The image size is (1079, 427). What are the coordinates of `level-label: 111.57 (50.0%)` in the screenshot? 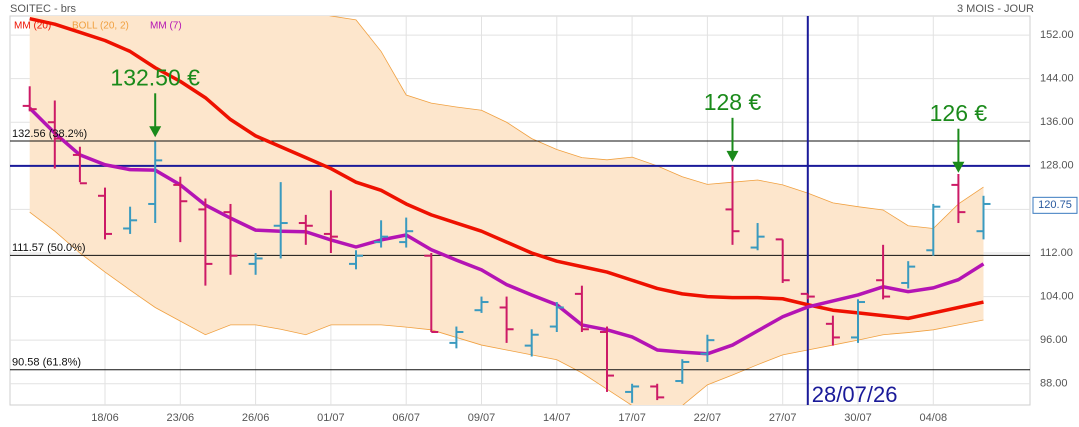 It's located at (49, 248).